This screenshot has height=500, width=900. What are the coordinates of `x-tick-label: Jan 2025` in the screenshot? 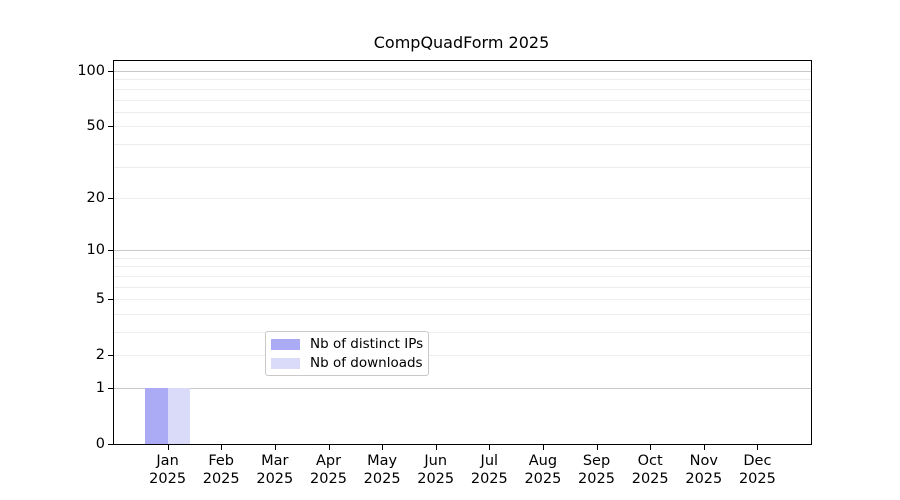 It's located at (168, 470).